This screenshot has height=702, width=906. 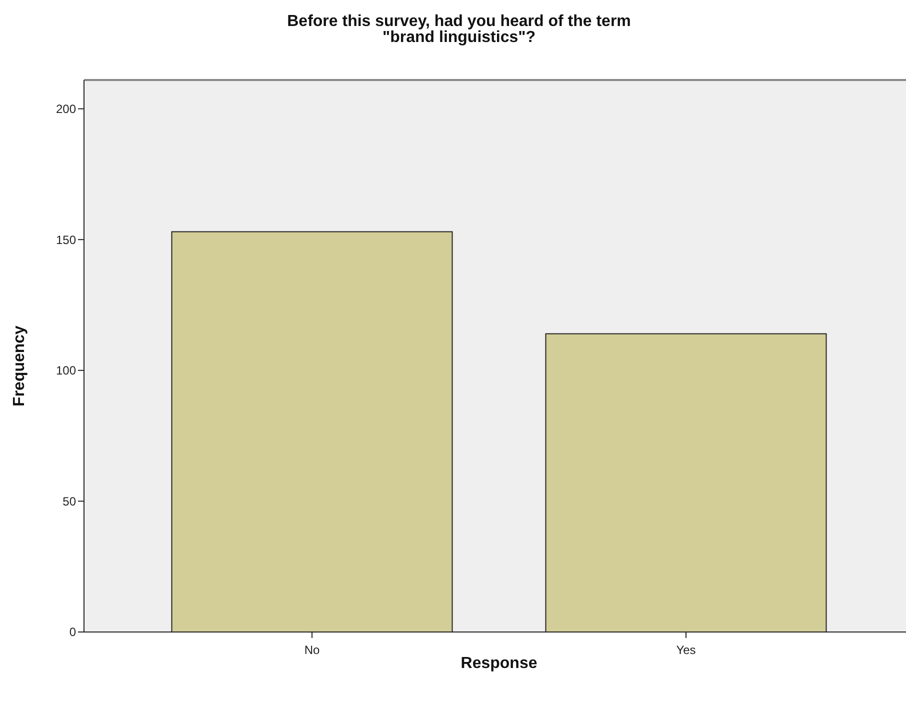 I want to click on y-tick-label: 0, so click(x=72, y=632).